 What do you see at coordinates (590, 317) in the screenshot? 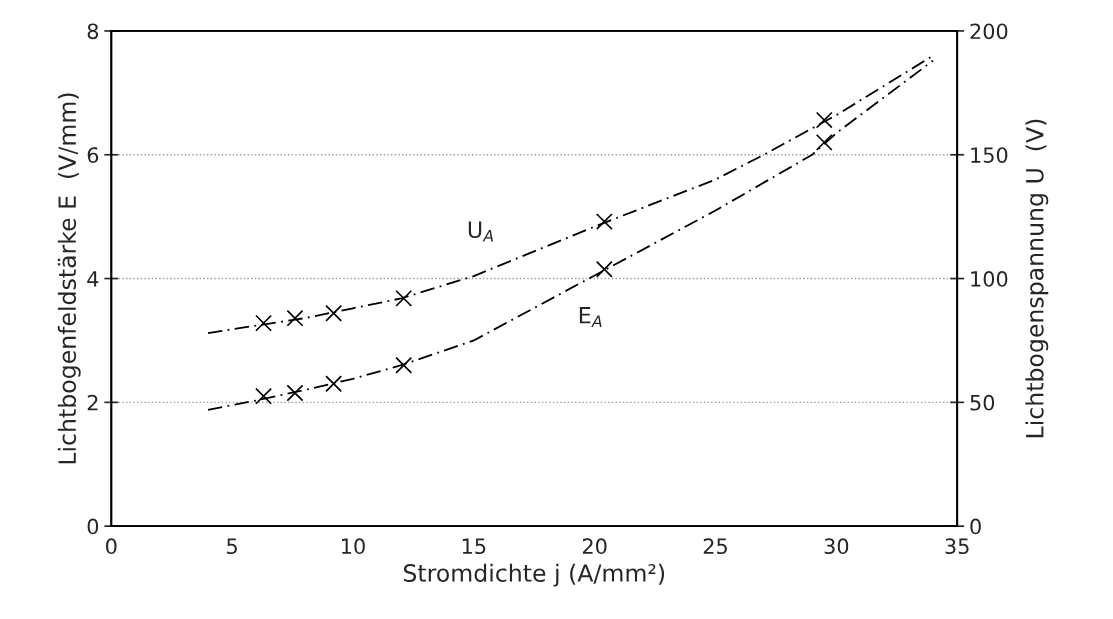
I see `series-label: E$_{A}$` at bounding box center [590, 317].